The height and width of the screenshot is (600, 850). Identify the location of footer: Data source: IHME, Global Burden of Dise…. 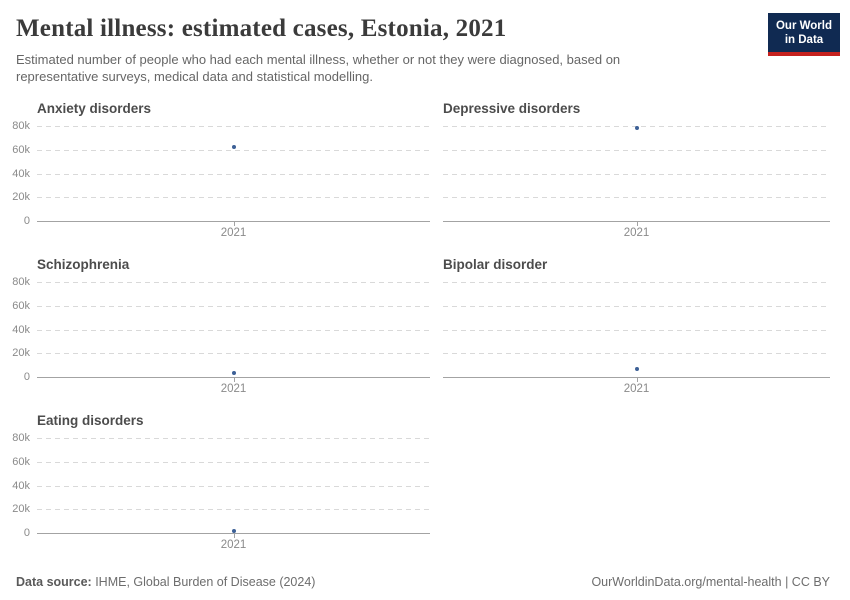
(423, 582).